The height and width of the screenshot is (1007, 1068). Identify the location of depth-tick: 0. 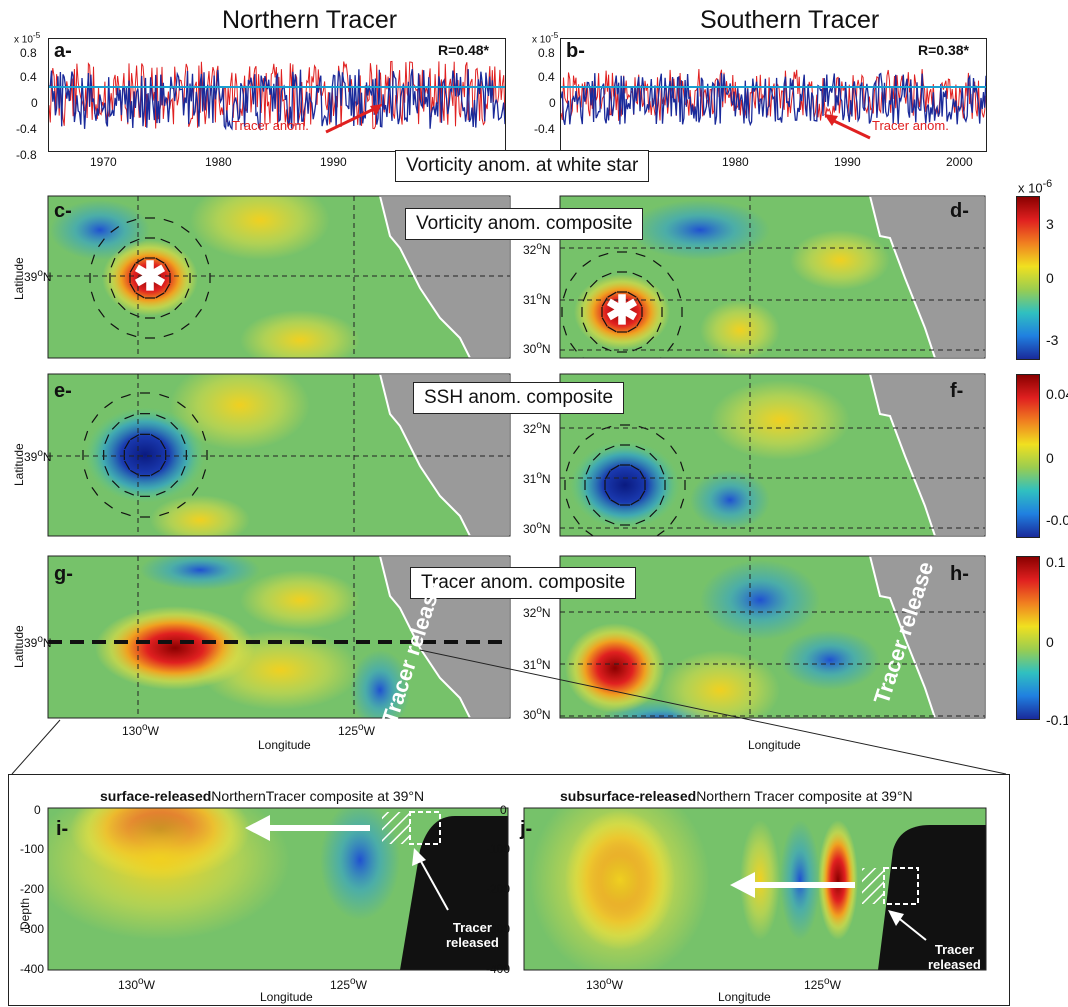
(503, 810).